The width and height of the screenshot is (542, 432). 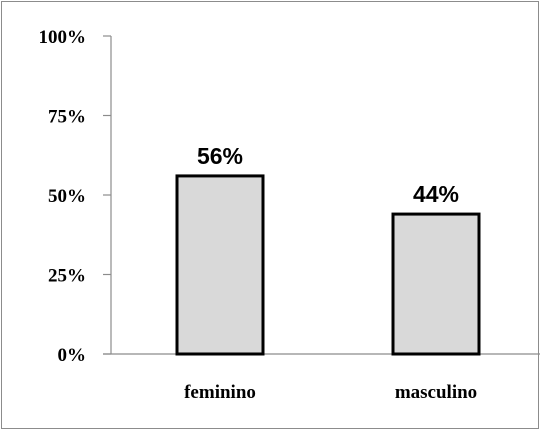 I want to click on y-tick-label: 50%, so click(x=67, y=196).